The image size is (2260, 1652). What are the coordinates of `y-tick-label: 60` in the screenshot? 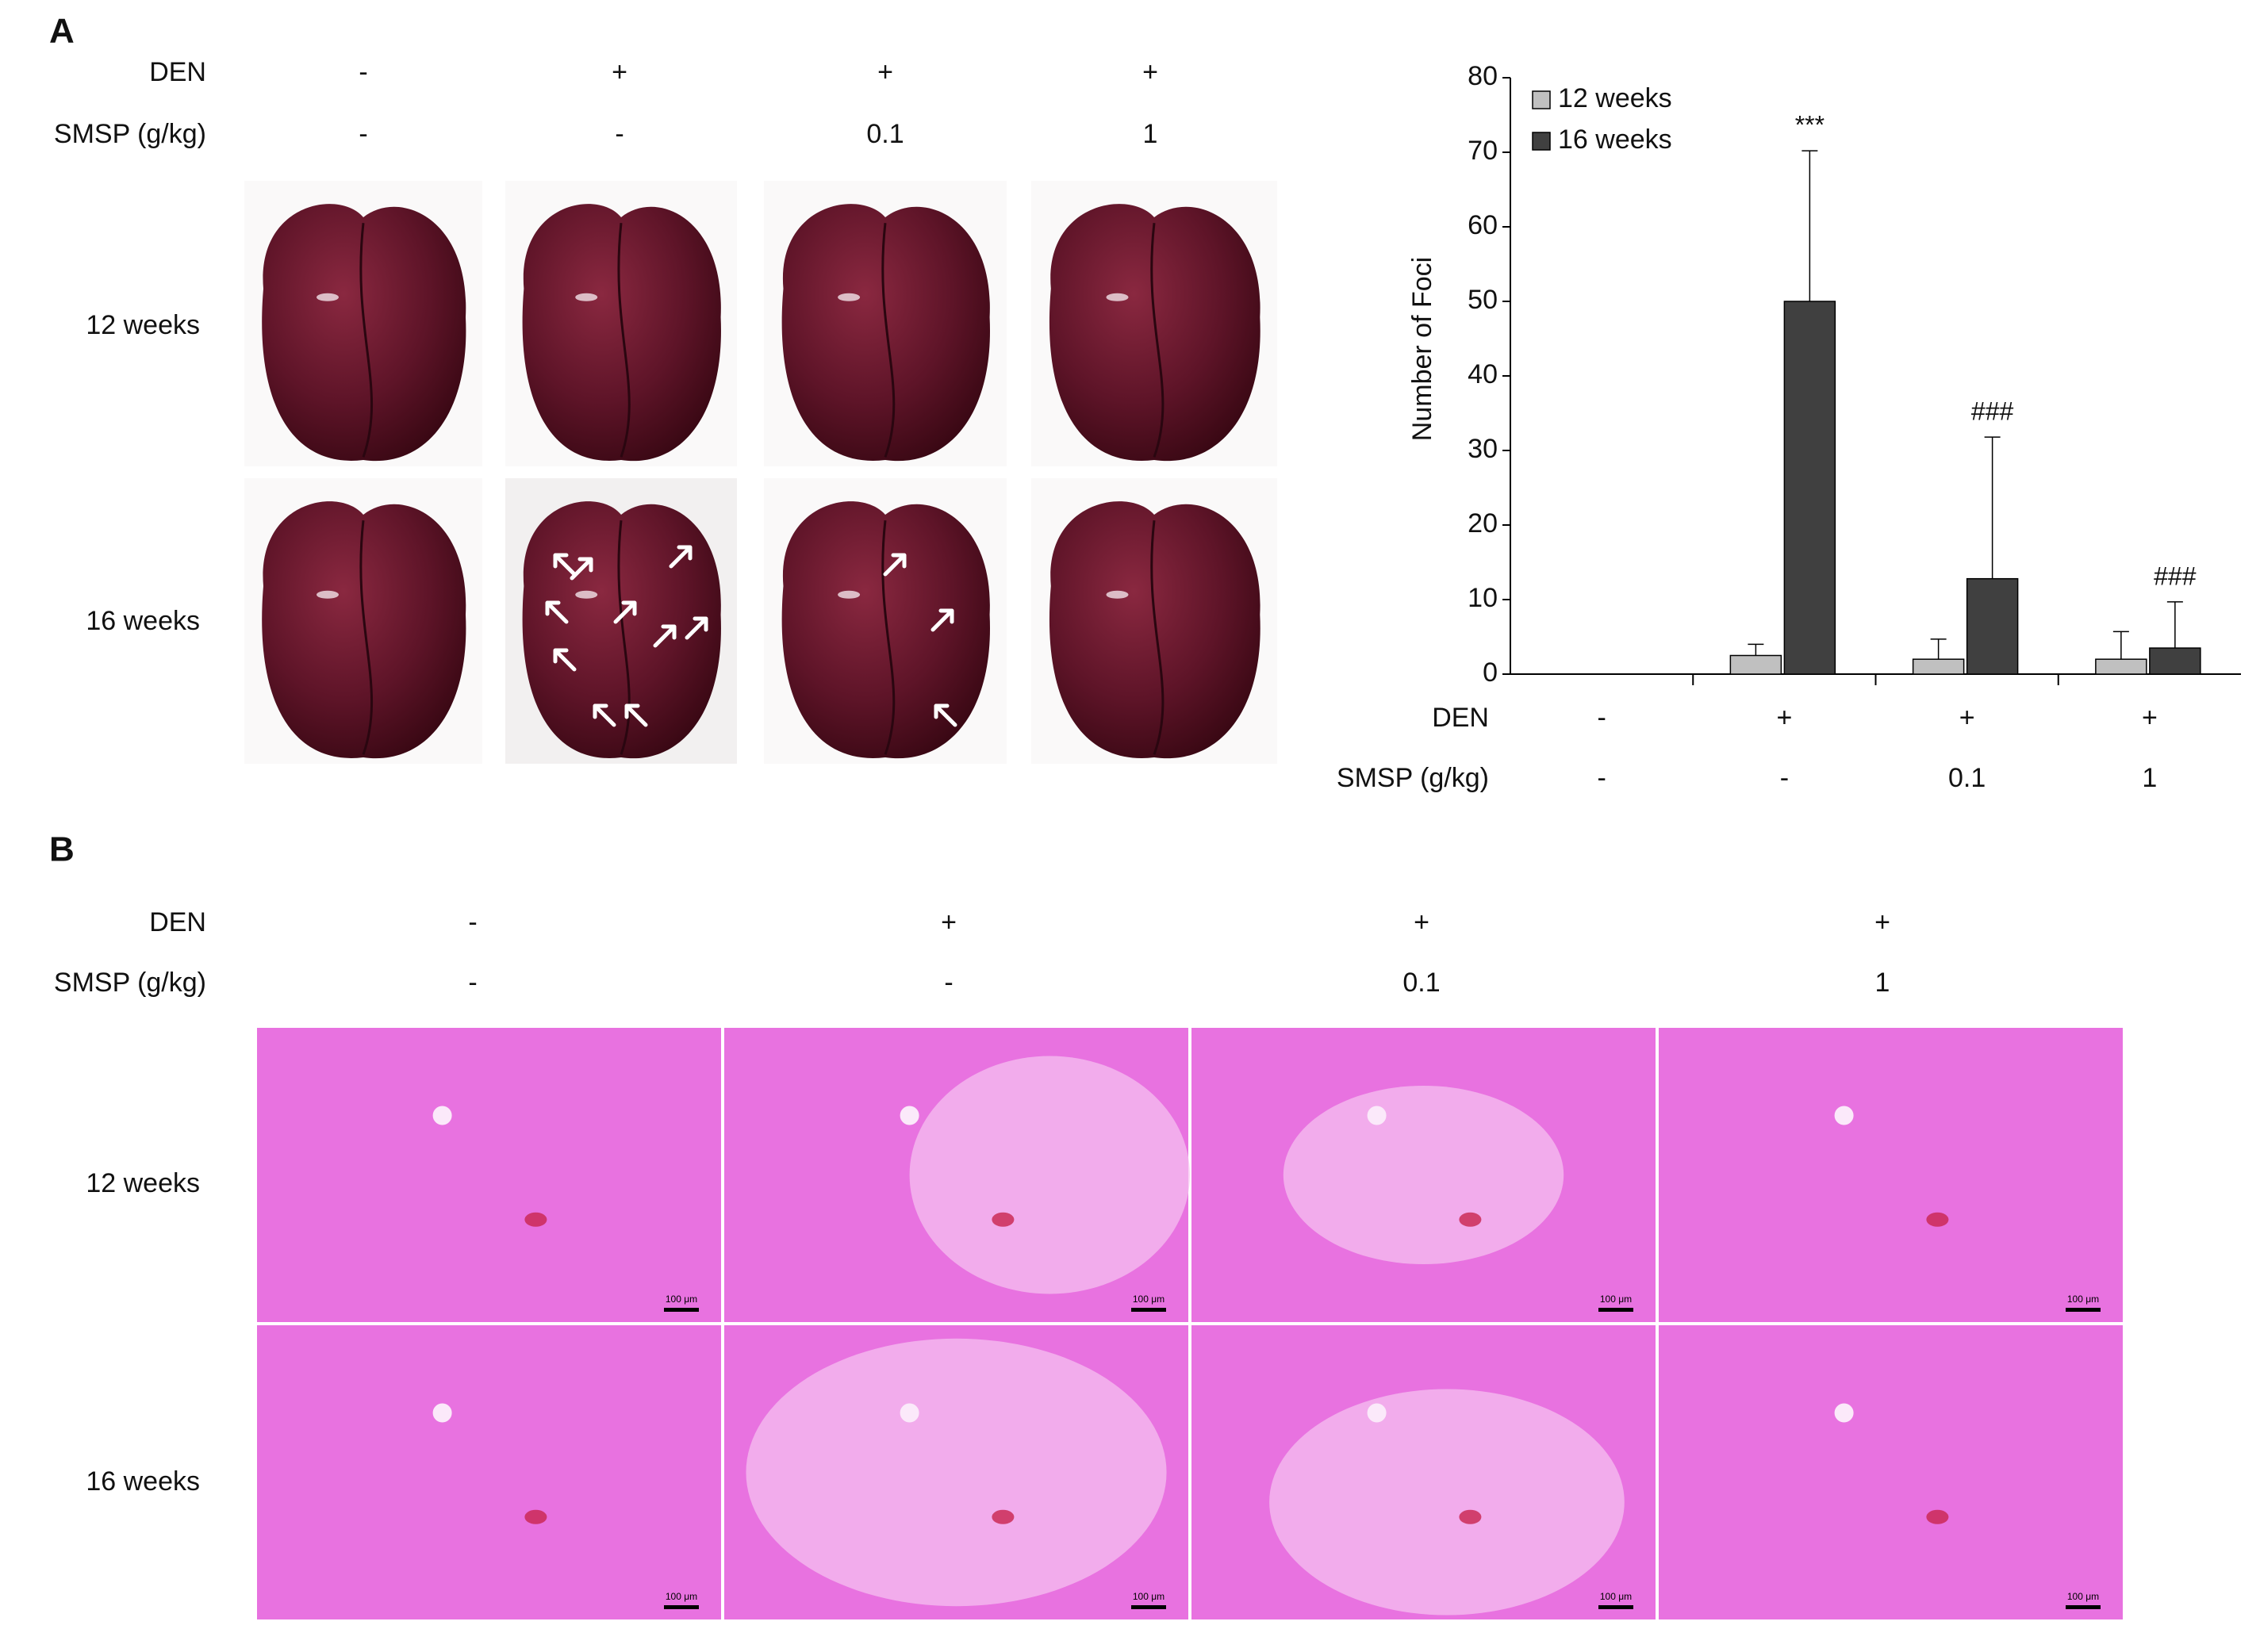 It's located at (1483, 225).